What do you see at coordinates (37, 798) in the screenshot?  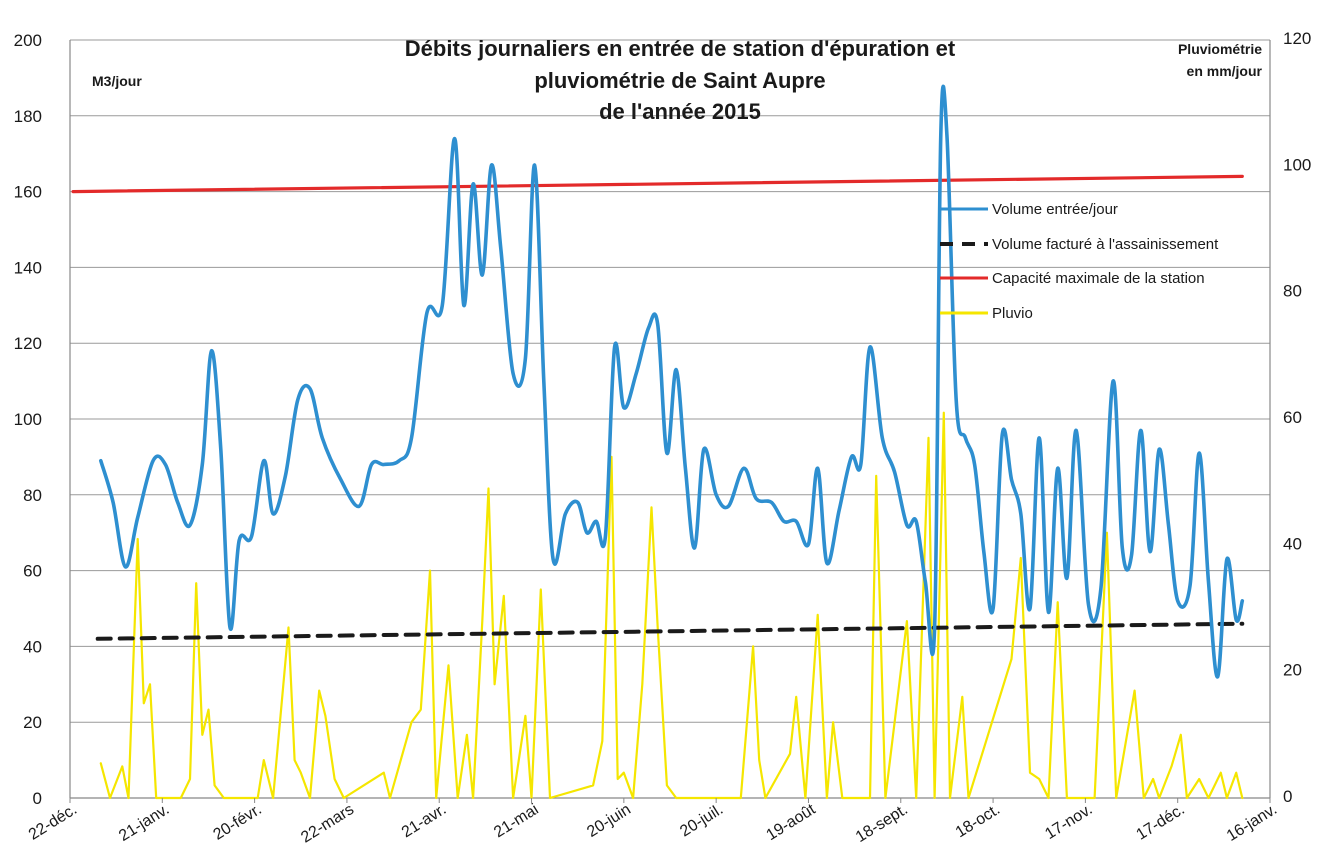 I see `left-axis-tick-label-0: 0` at bounding box center [37, 798].